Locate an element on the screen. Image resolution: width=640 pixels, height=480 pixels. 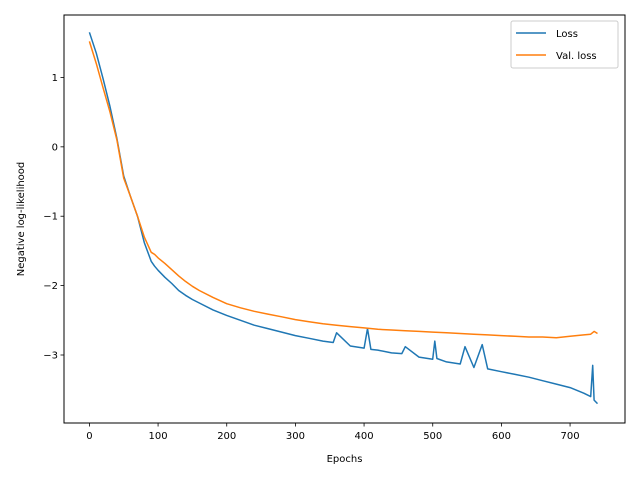
x-tick-label: 100 is located at coordinates (158, 436).